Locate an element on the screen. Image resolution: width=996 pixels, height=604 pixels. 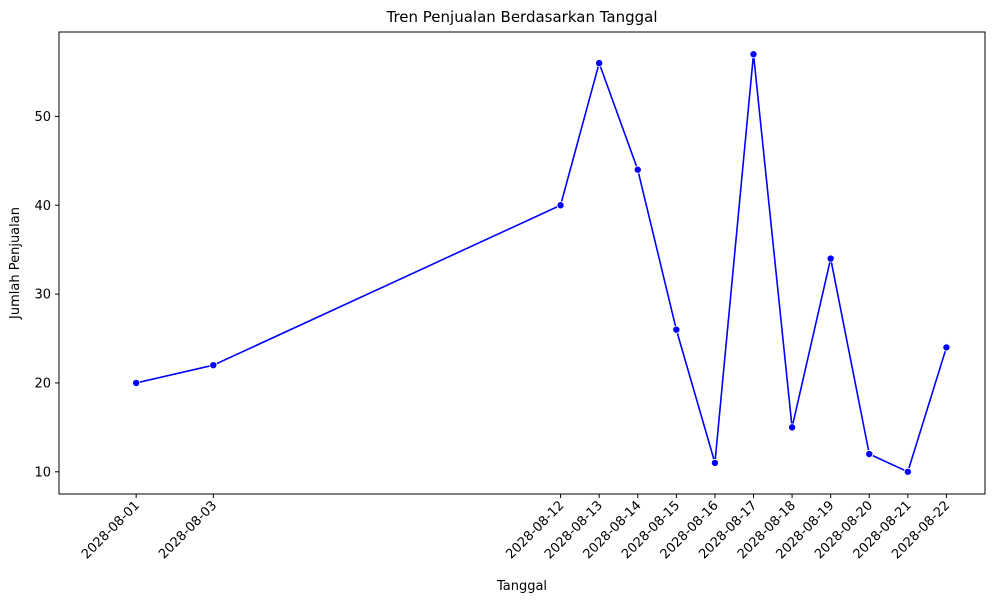
y-tick-label: 30 is located at coordinates (42, 295).